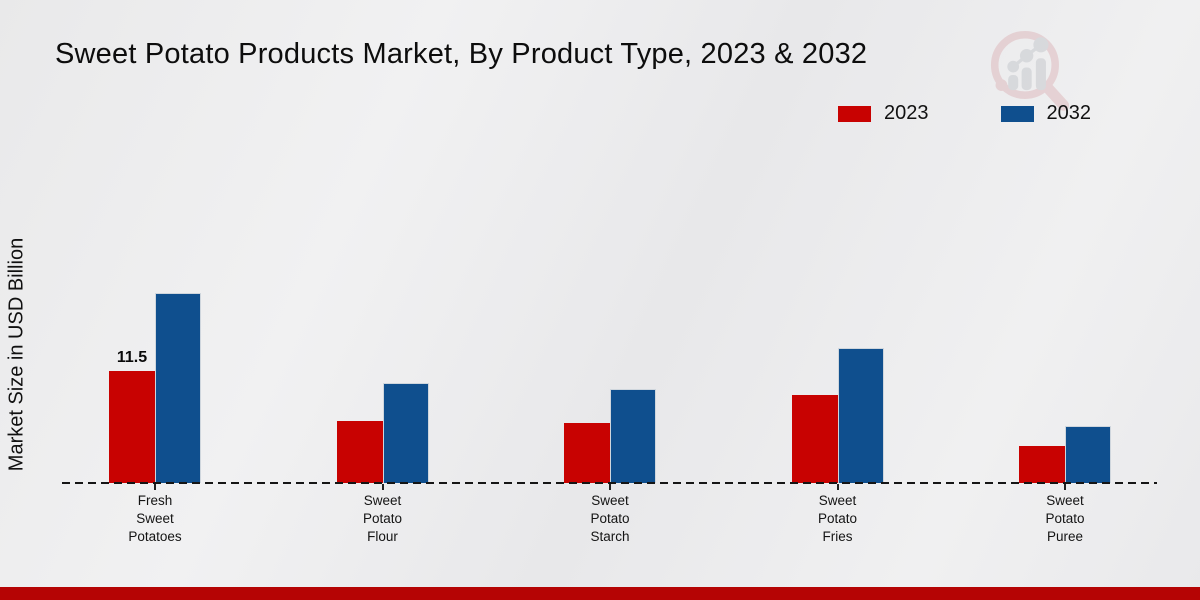  What do you see at coordinates (1065, 487) in the screenshot?
I see `x-axis-tick-sweet-potato-puree` at bounding box center [1065, 487].